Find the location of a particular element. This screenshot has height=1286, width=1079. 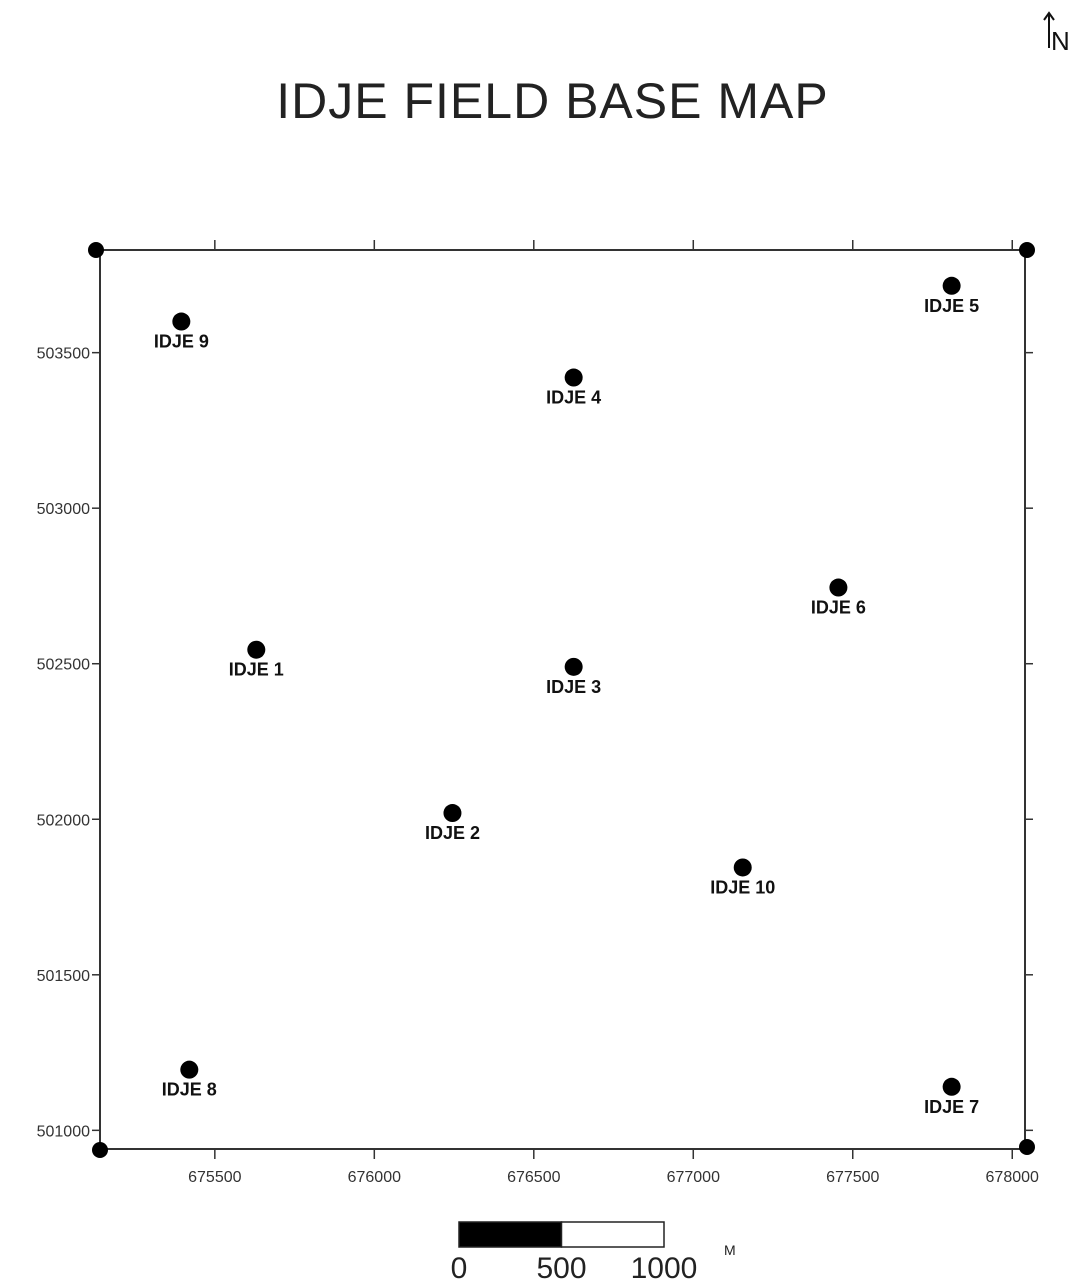

scale-label-500: 500 is located at coordinates (561, 1268).